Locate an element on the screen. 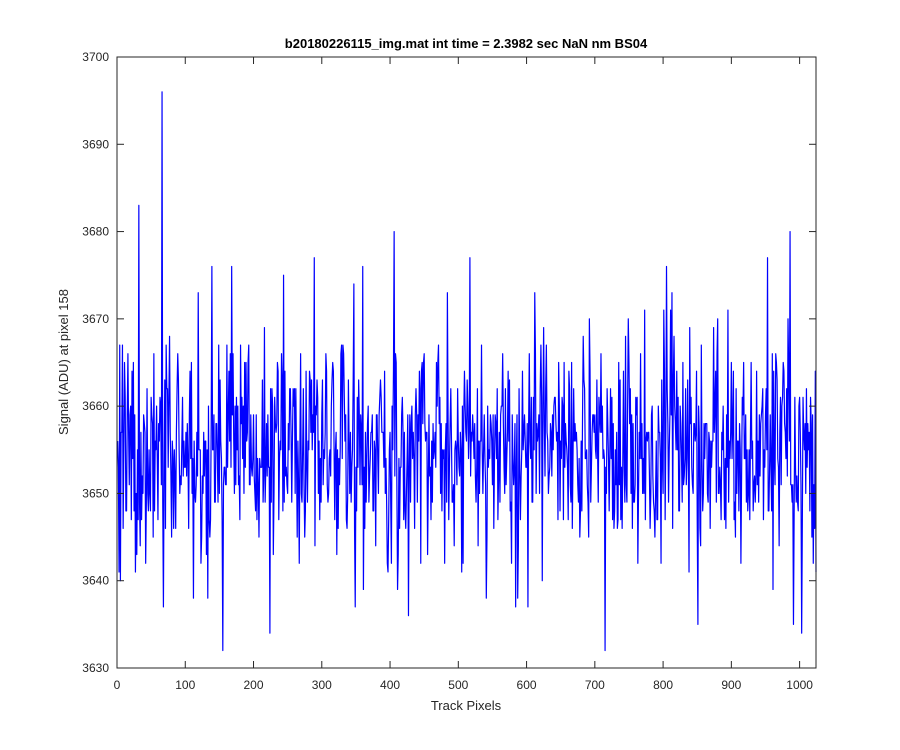  y-tick-label: 3660 is located at coordinates (95, 406).